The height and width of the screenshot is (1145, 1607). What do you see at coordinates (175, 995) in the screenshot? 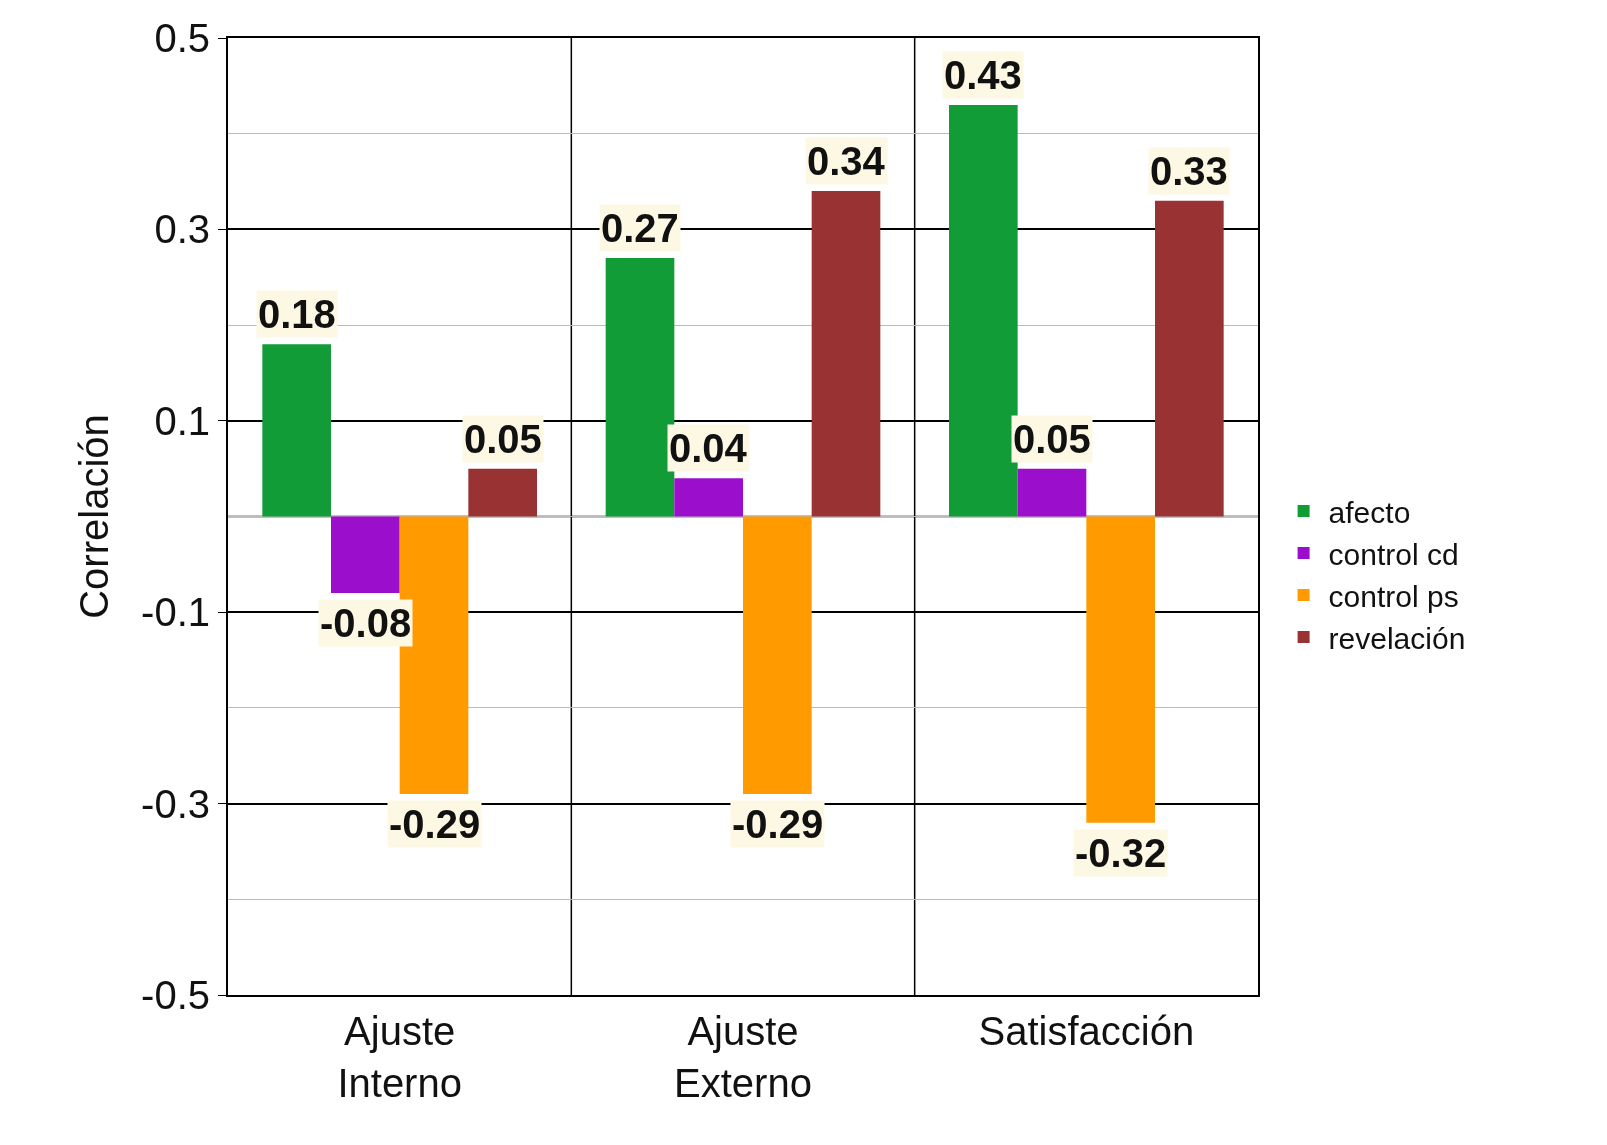
I see `y-tick-label: -0.5` at bounding box center [175, 995].